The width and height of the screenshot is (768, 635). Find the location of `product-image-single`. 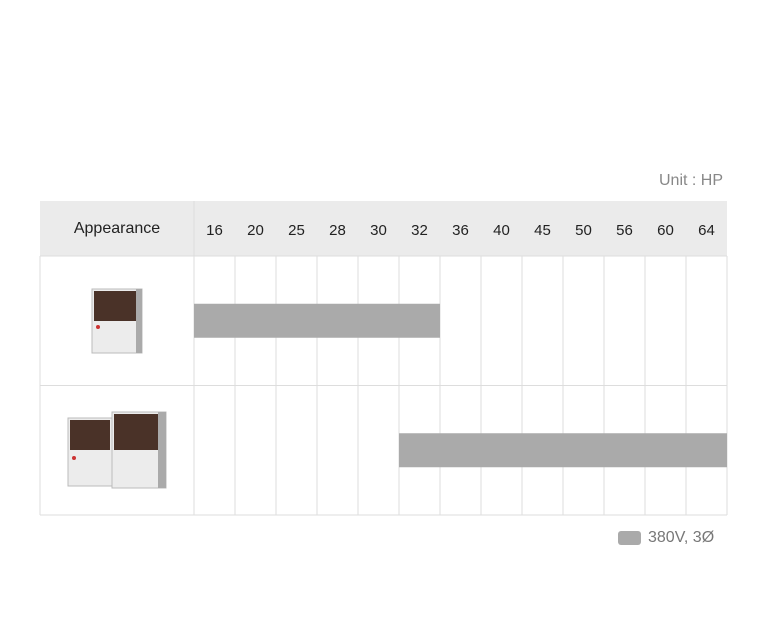

product-image-single is located at coordinates (117, 321).